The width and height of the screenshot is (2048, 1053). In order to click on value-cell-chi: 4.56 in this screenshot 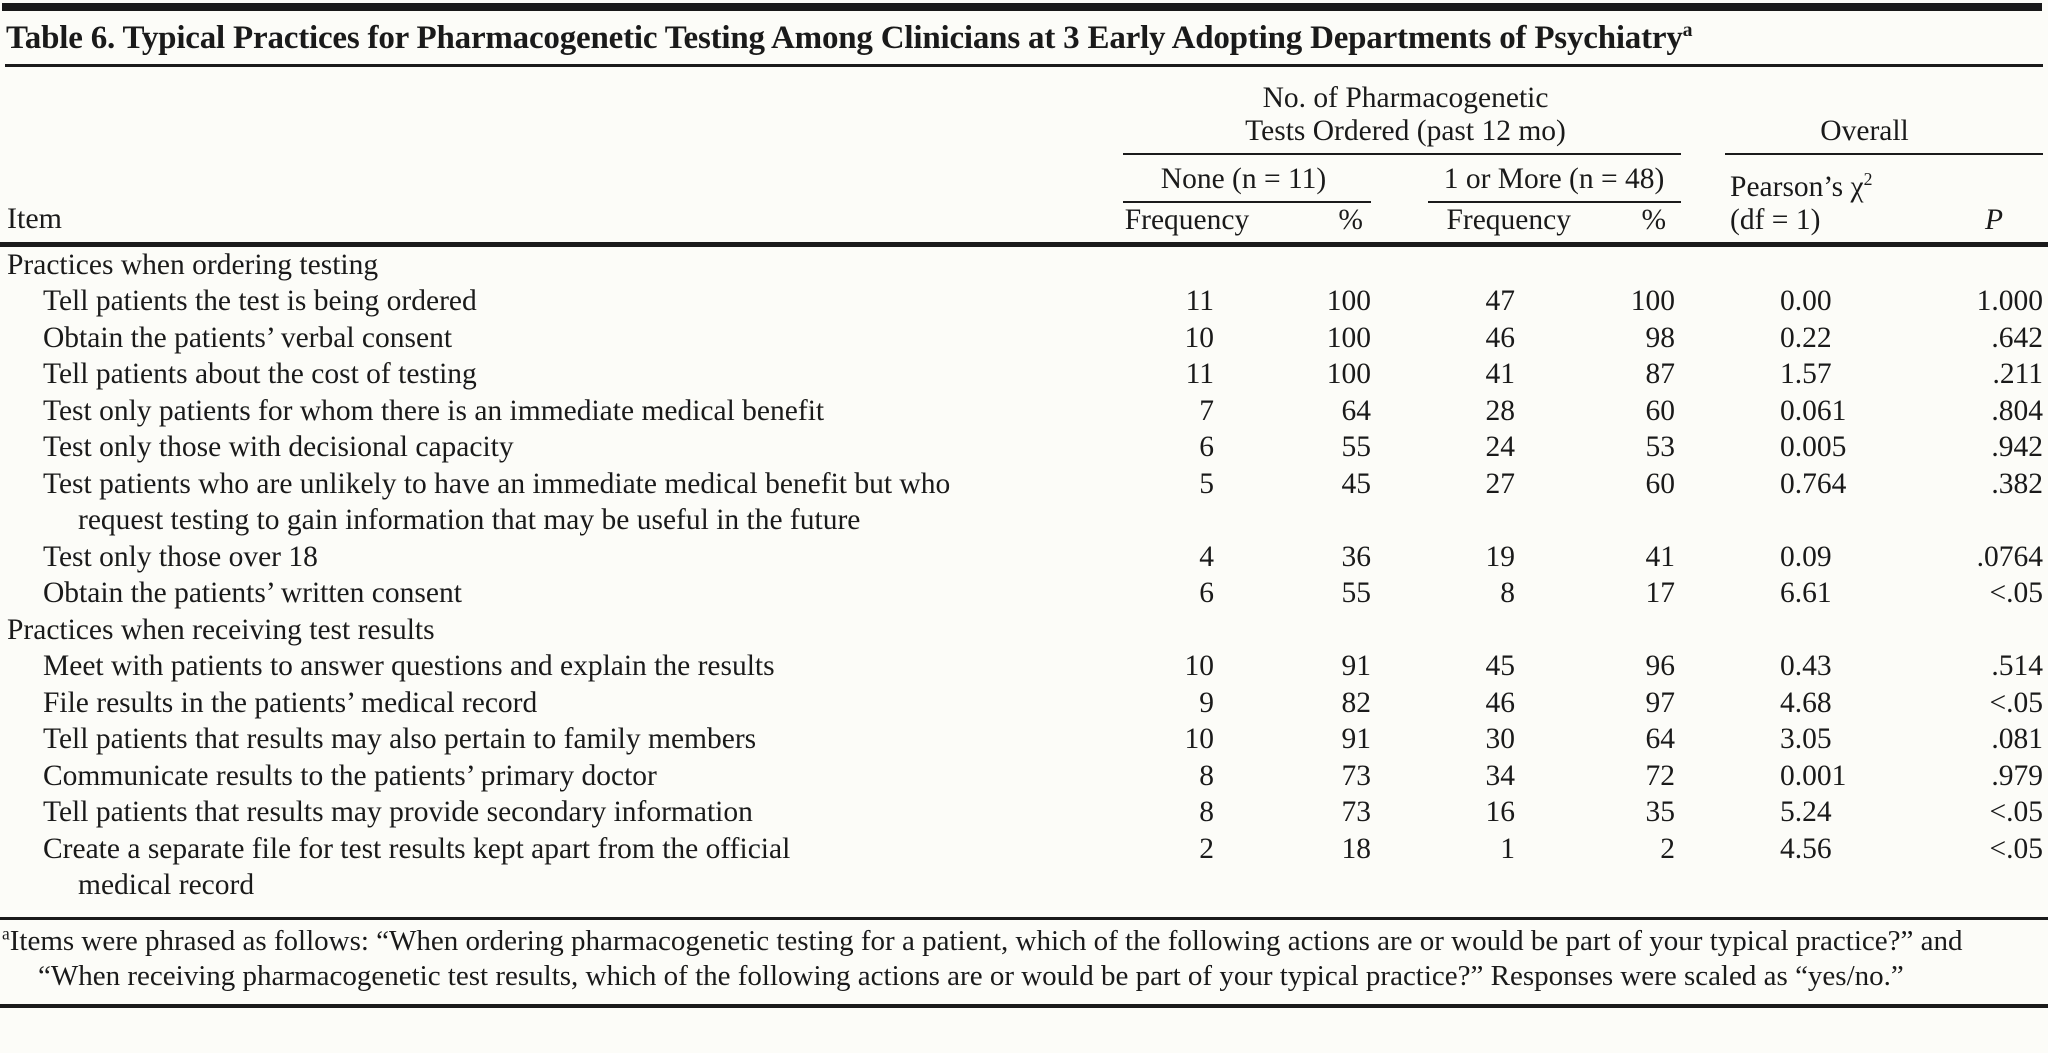, I will do `click(1806, 848)`.